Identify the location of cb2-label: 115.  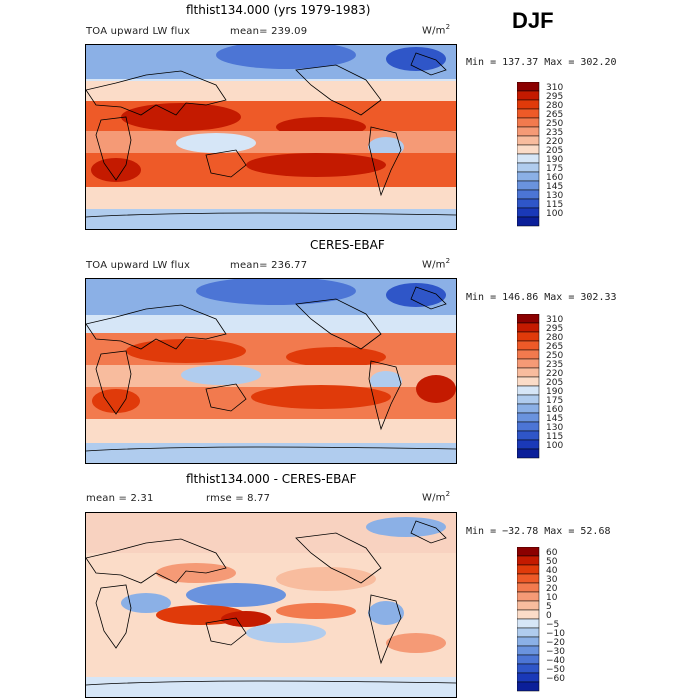
(555, 437).